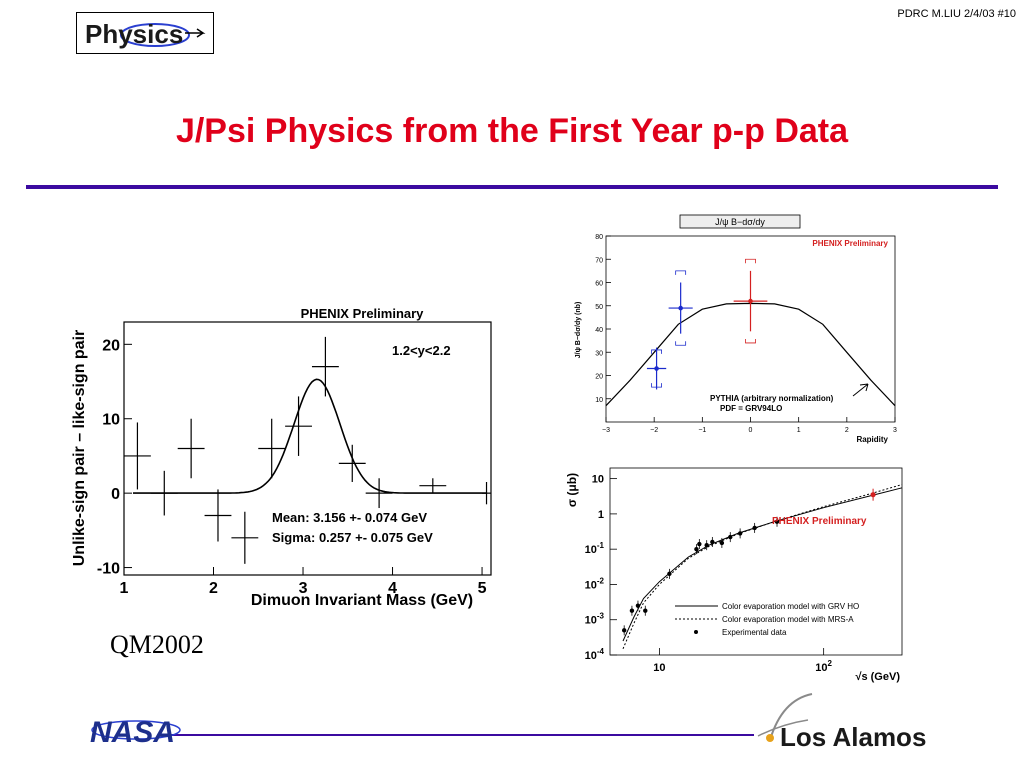 The width and height of the screenshot is (1024, 768). What do you see at coordinates (599, 260) in the screenshot?
I see `chart2-y-tick-label: 70` at bounding box center [599, 260].